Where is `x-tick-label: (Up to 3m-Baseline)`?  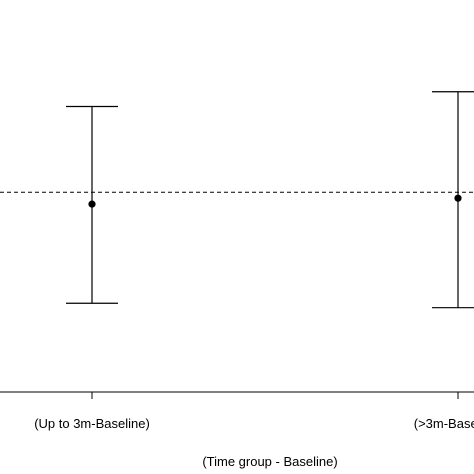
x-tick-label: (Up to 3m-Baseline) is located at coordinates (92, 423).